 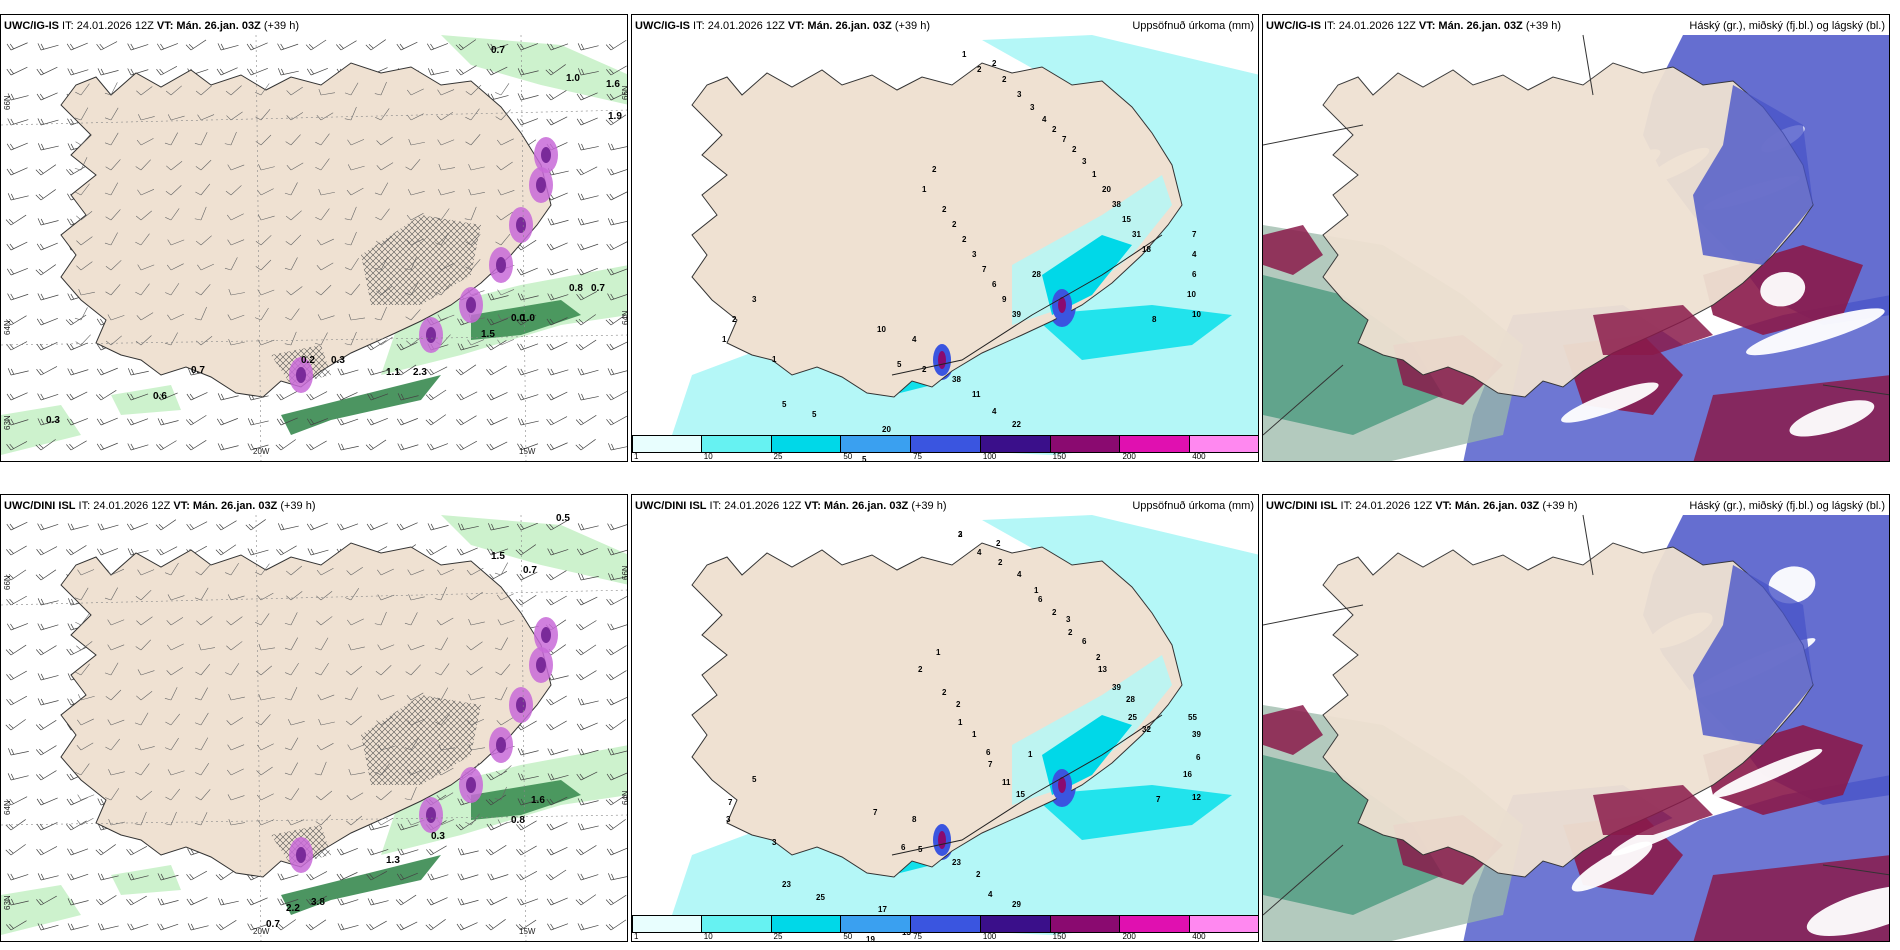 What do you see at coordinates (1136, 234) in the screenshot?
I see `value-label: 31` at bounding box center [1136, 234].